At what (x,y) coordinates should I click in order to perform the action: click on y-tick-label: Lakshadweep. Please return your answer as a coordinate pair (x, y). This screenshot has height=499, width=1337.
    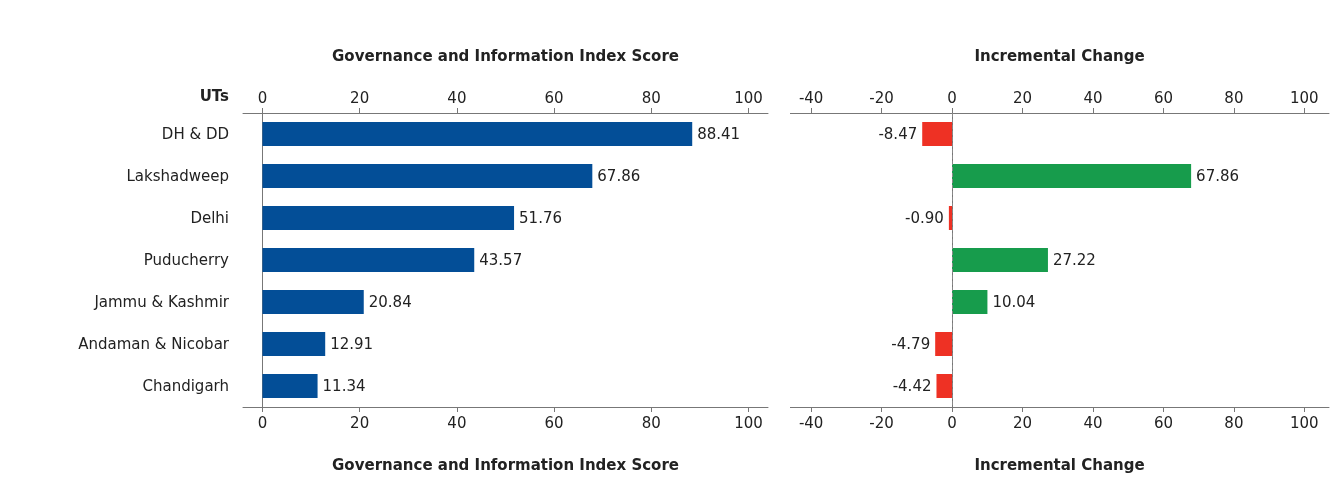
    Looking at the image, I should click on (177, 176).